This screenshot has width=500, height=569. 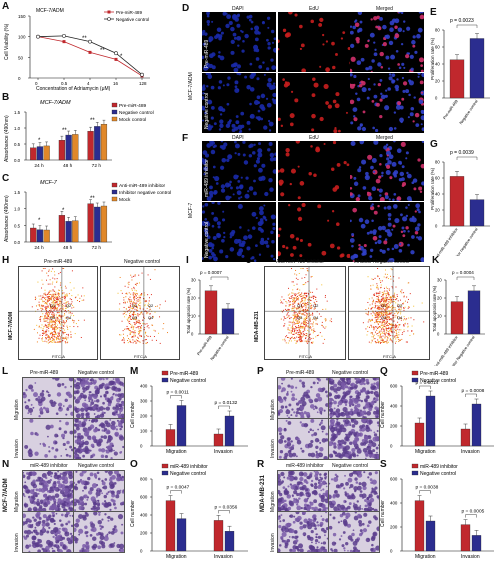 I want to click on panel-label-a: A, so click(x=6, y=6).